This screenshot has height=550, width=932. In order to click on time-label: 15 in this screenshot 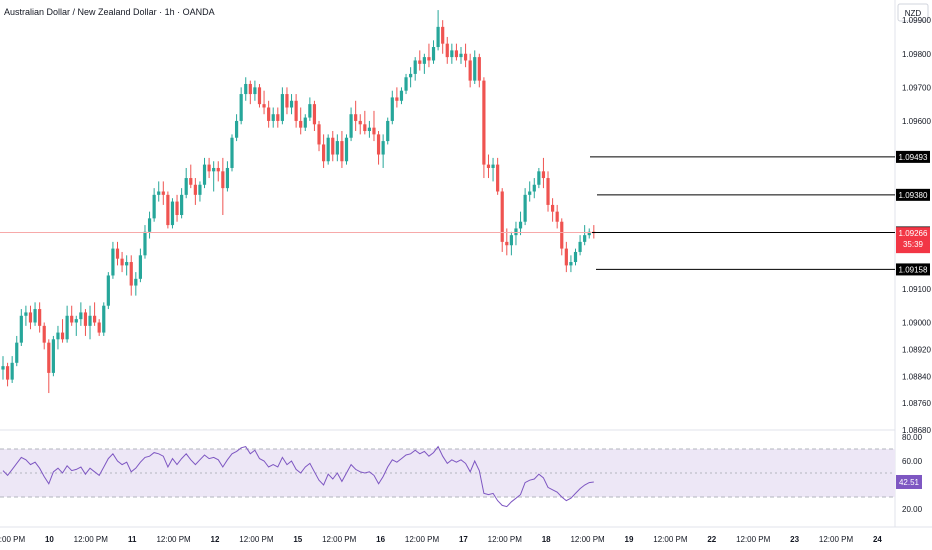, I will do `click(297, 539)`.